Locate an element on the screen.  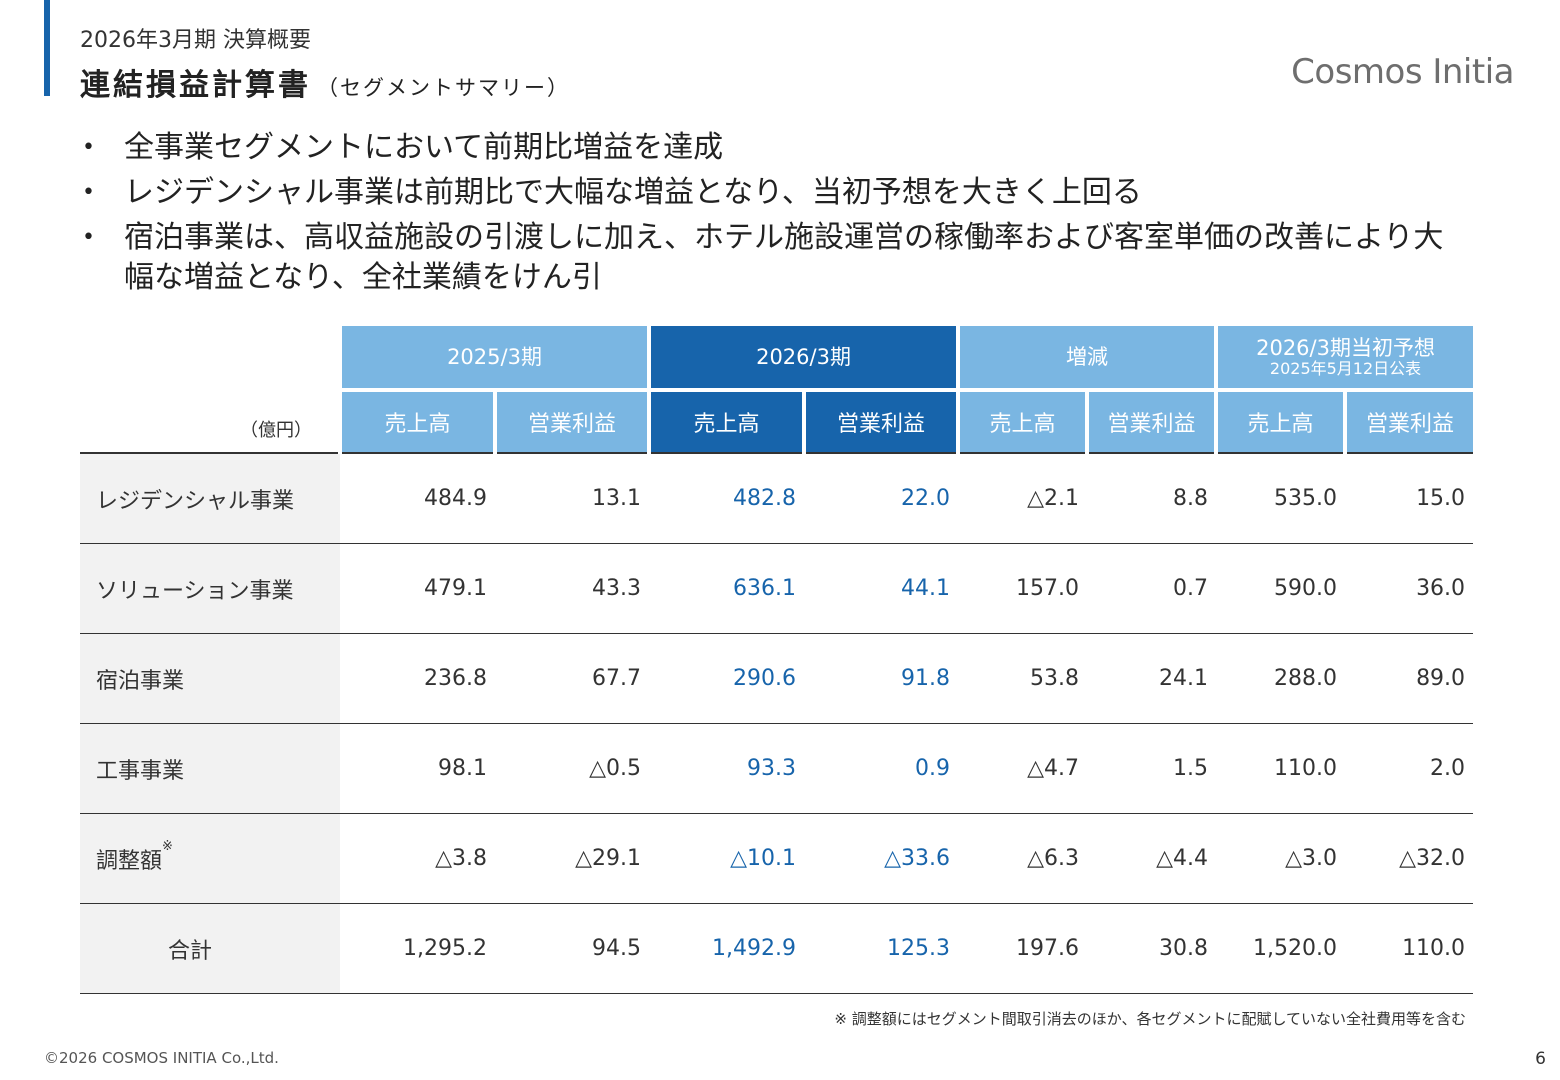
table-cell: 290.6 is located at coordinates (727, 678).